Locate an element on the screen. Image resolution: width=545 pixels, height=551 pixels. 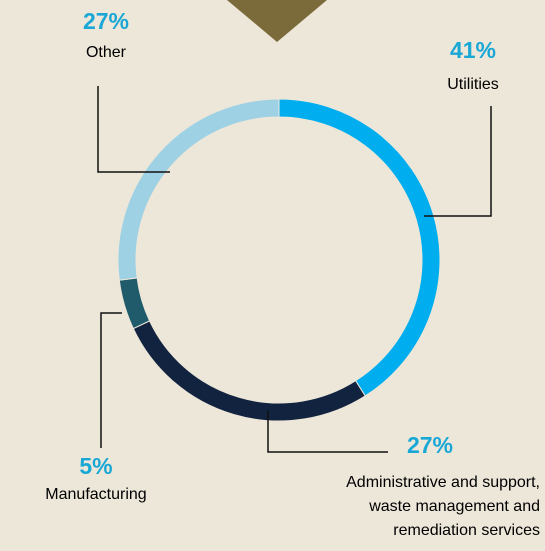
slice-percent-label: 5% is located at coordinates (96, 466).